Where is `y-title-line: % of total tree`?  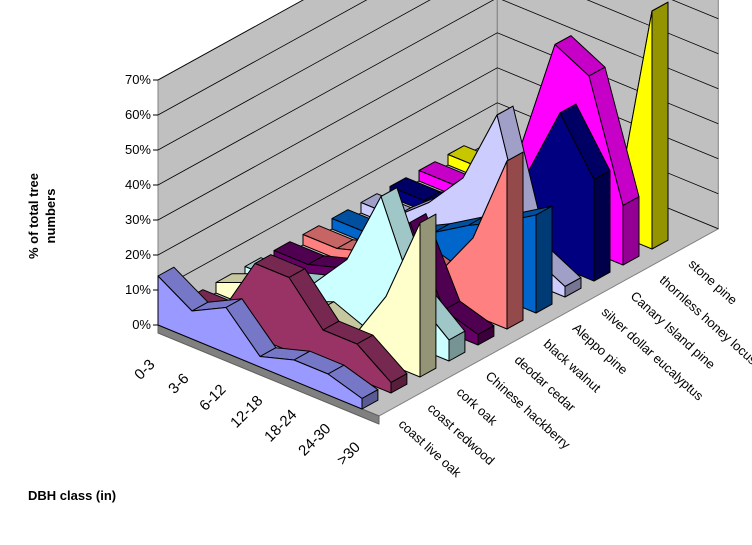
y-title-line: % of total tree is located at coordinates (33, 216).